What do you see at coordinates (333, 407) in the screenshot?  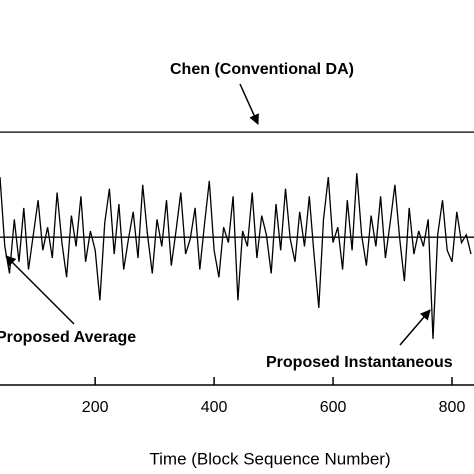 I see `x-tick-label: 600` at bounding box center [333, 407].